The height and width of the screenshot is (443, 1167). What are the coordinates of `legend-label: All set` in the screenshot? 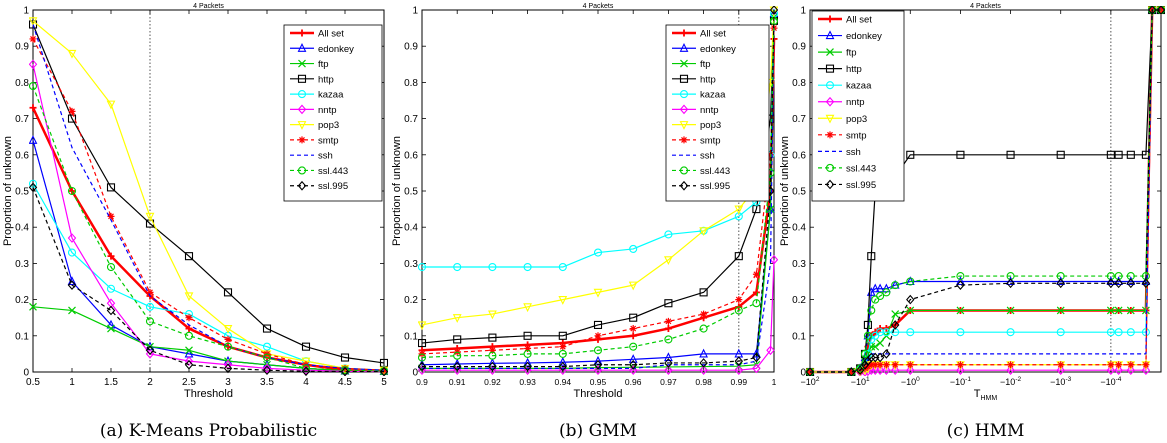 It's located at (331, 34).